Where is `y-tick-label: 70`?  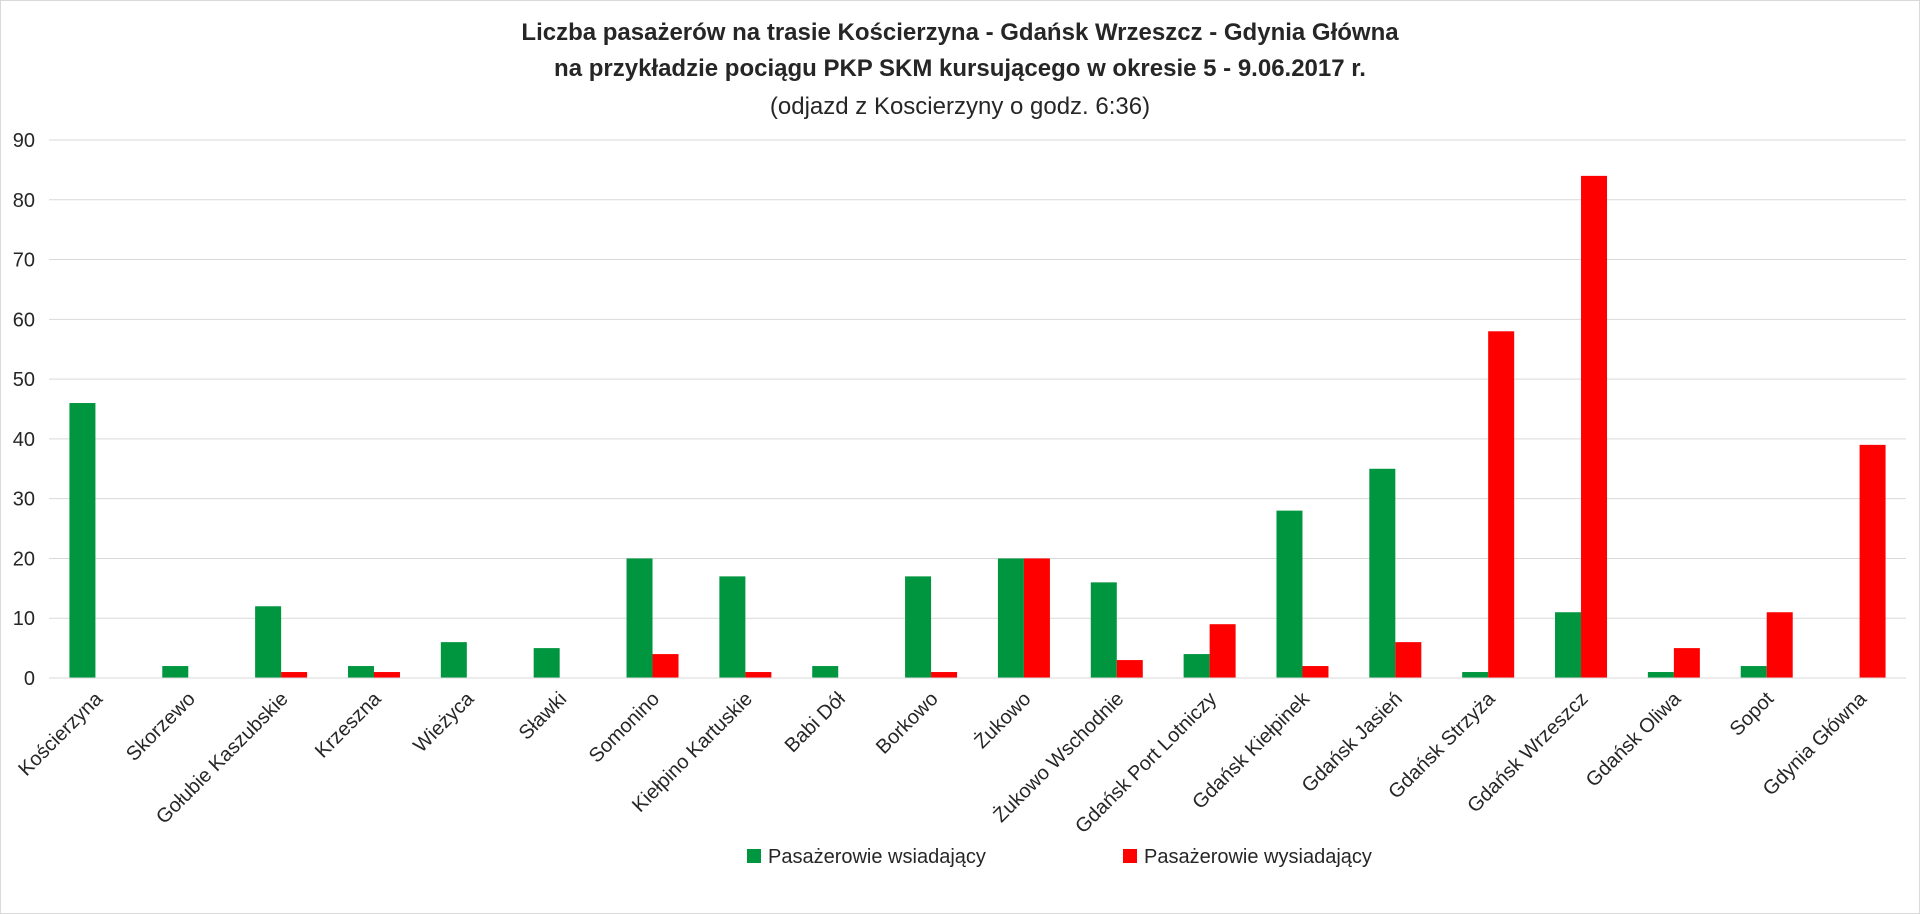 y-tick-label: 70 is located at coordinates (24, 261).